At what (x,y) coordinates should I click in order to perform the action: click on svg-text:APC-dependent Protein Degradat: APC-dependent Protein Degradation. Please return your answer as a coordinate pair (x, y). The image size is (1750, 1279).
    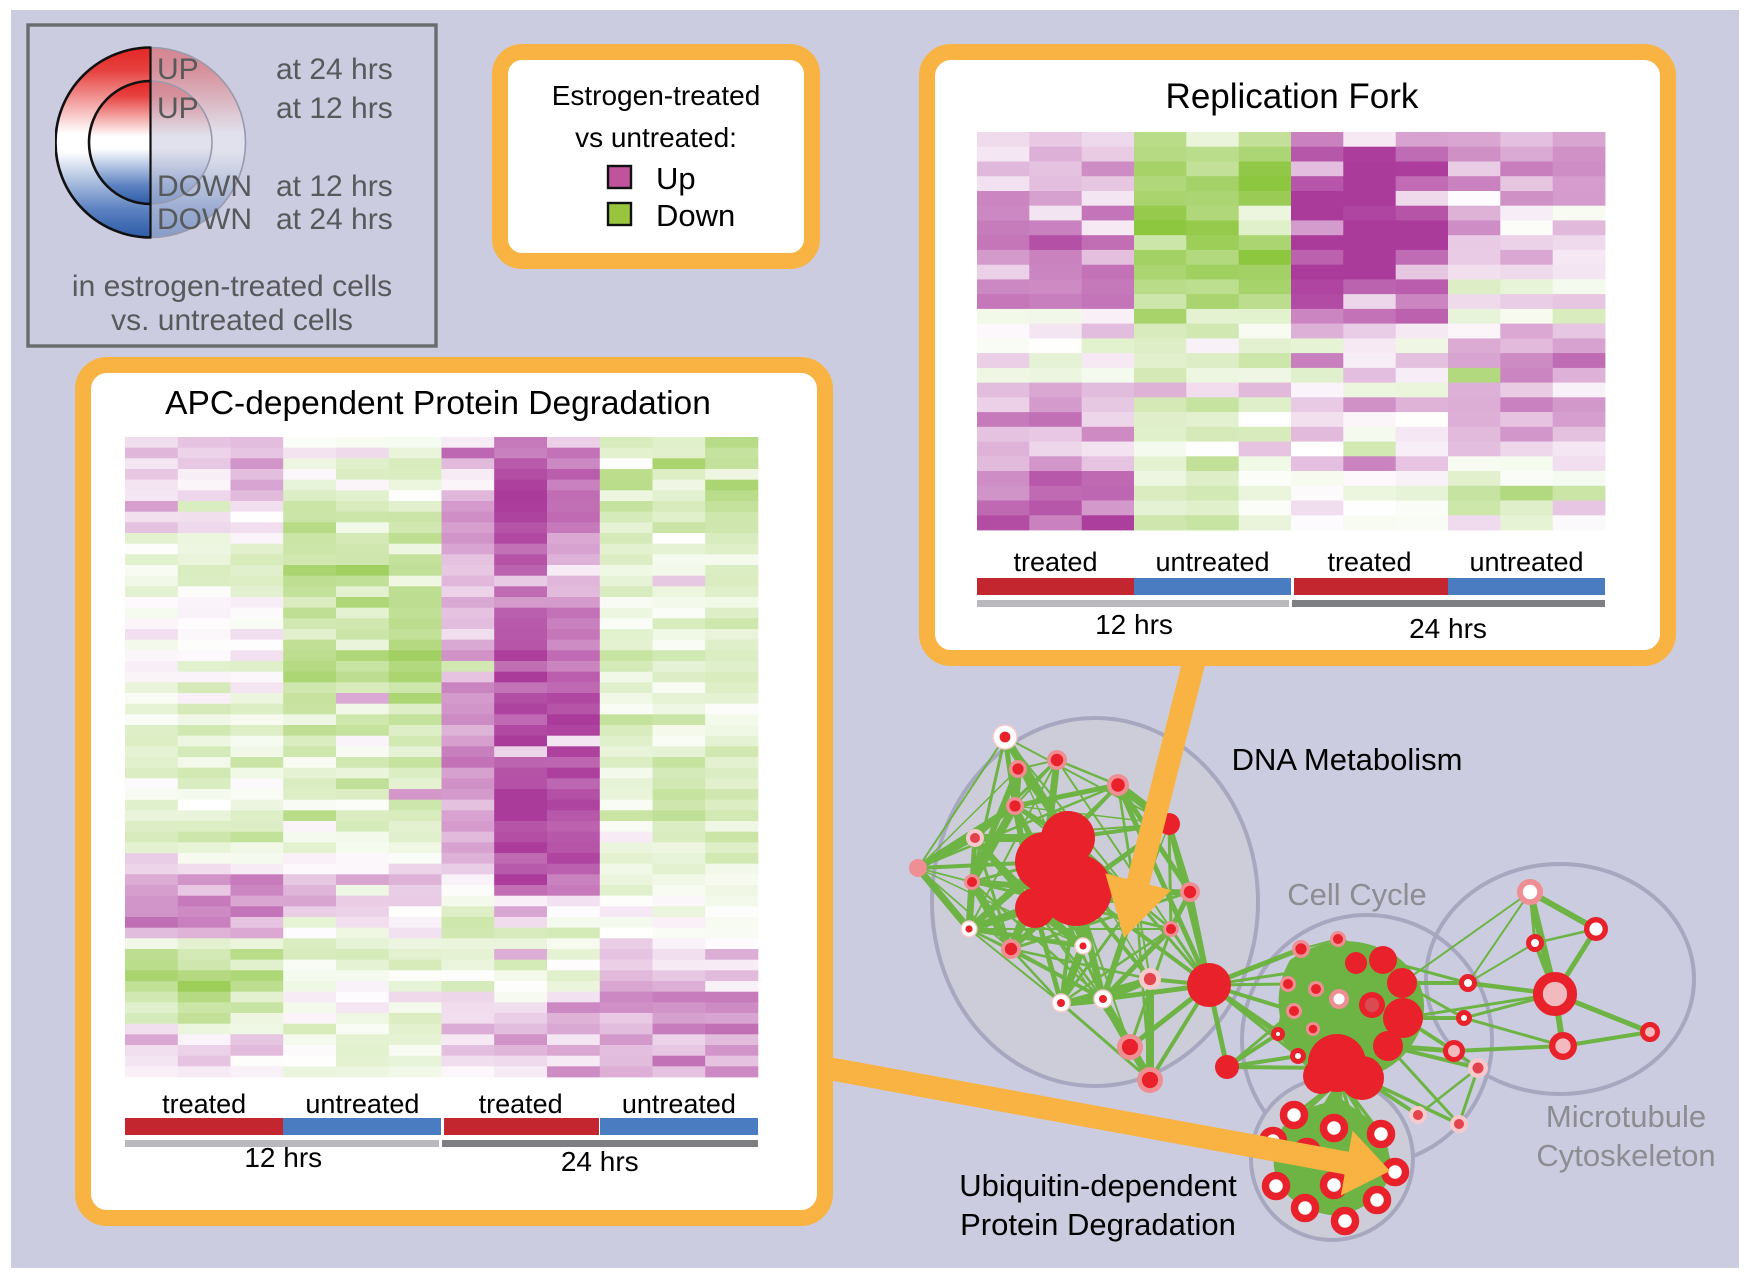
    Looking at the image, I should click on (438, 403).